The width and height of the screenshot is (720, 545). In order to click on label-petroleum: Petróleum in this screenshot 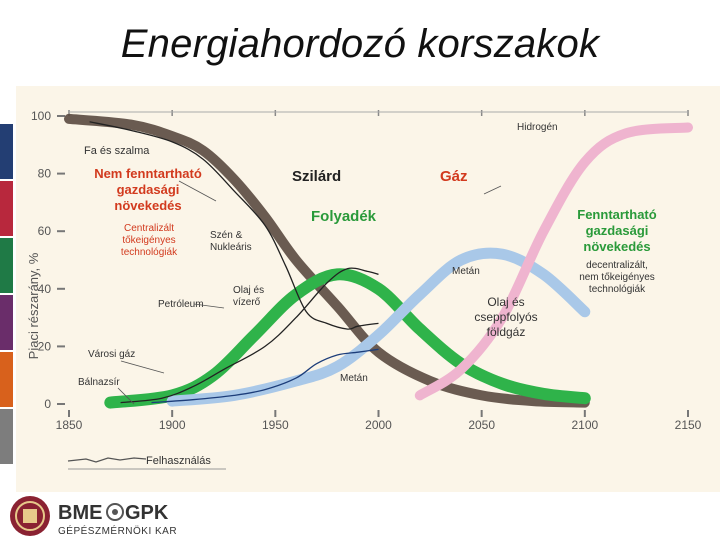, I will do `click(181, 304)`.